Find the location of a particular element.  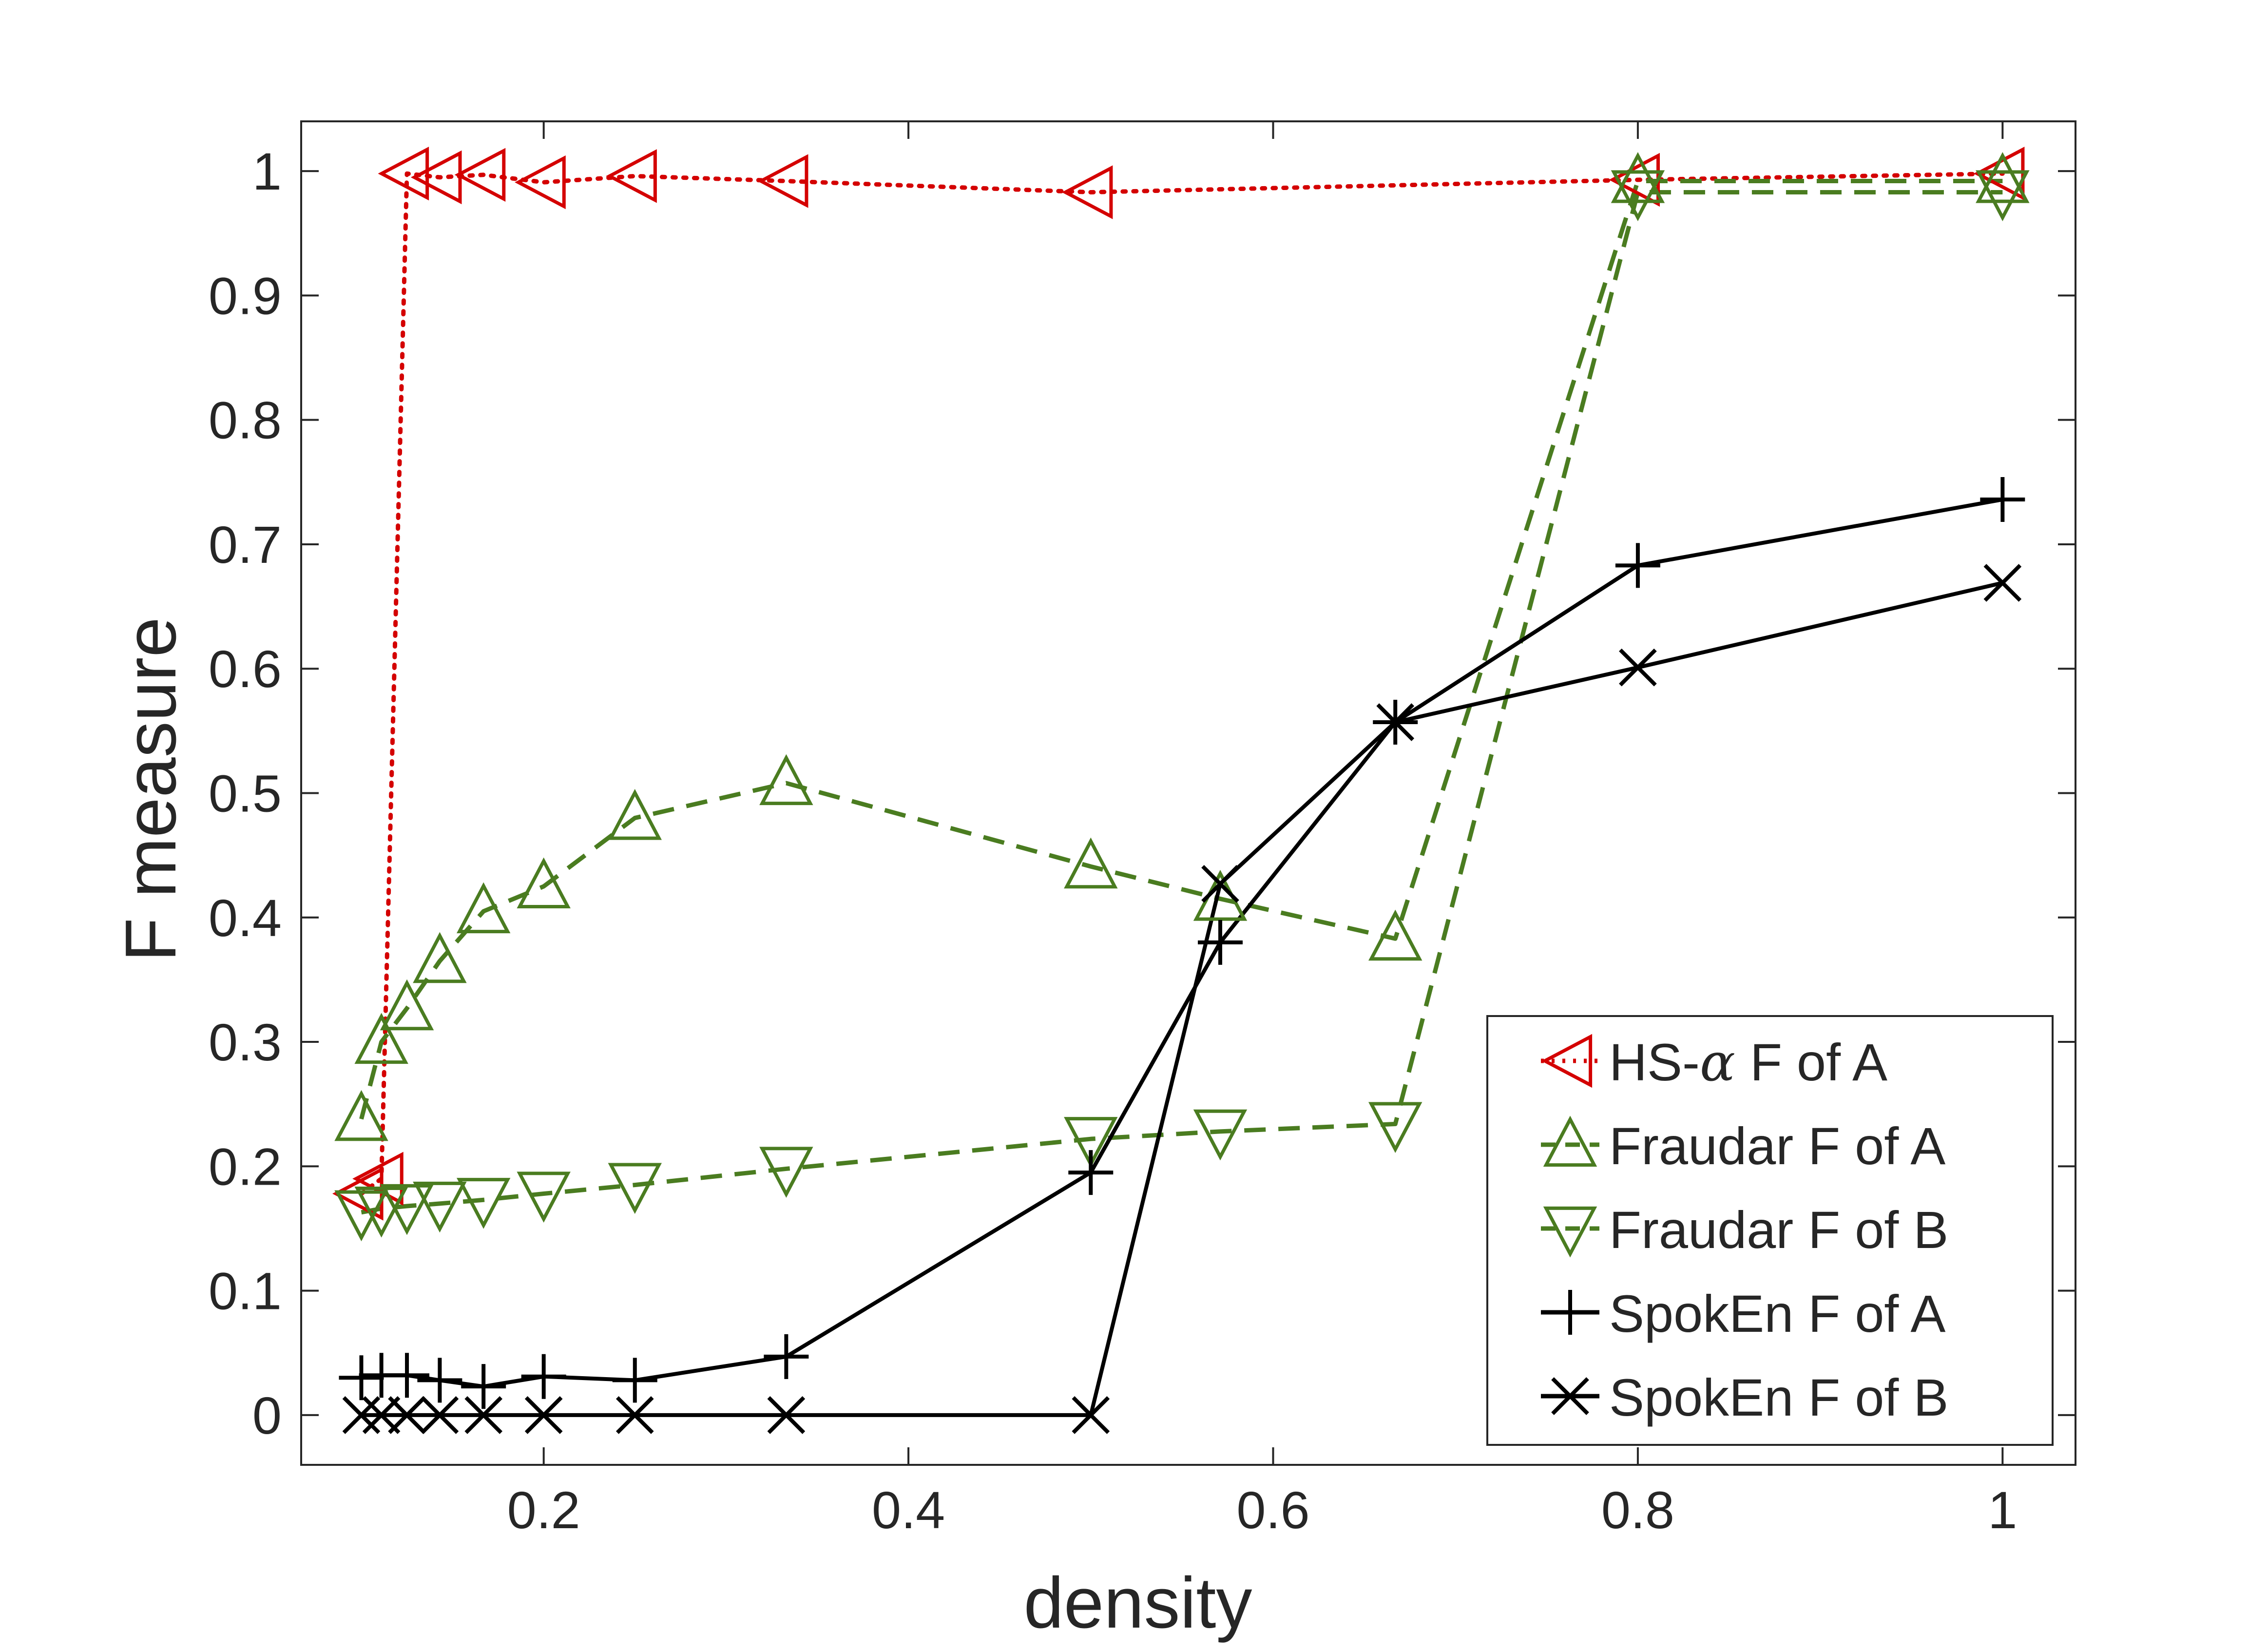

y-tick-label: 1 is located at coordinates (267, 171).